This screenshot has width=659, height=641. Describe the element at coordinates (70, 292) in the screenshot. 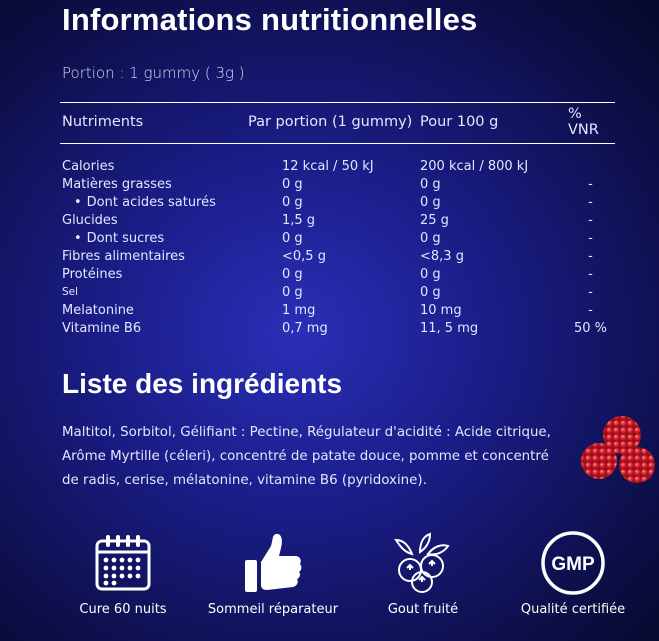

I see `row-name: Sel` at that location.